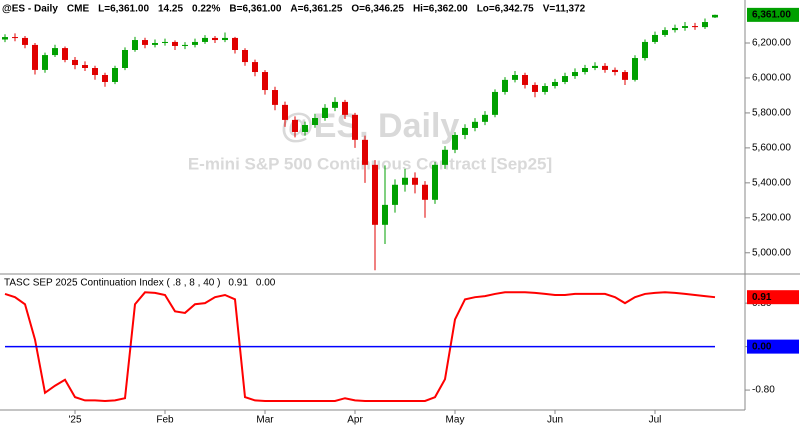 The width and height of the screenshot is (800, 428). What do you see at coordinates (165, 420) in the screenshot?
I see `x-tick-label: Feb` at bounding box center [165, 420].